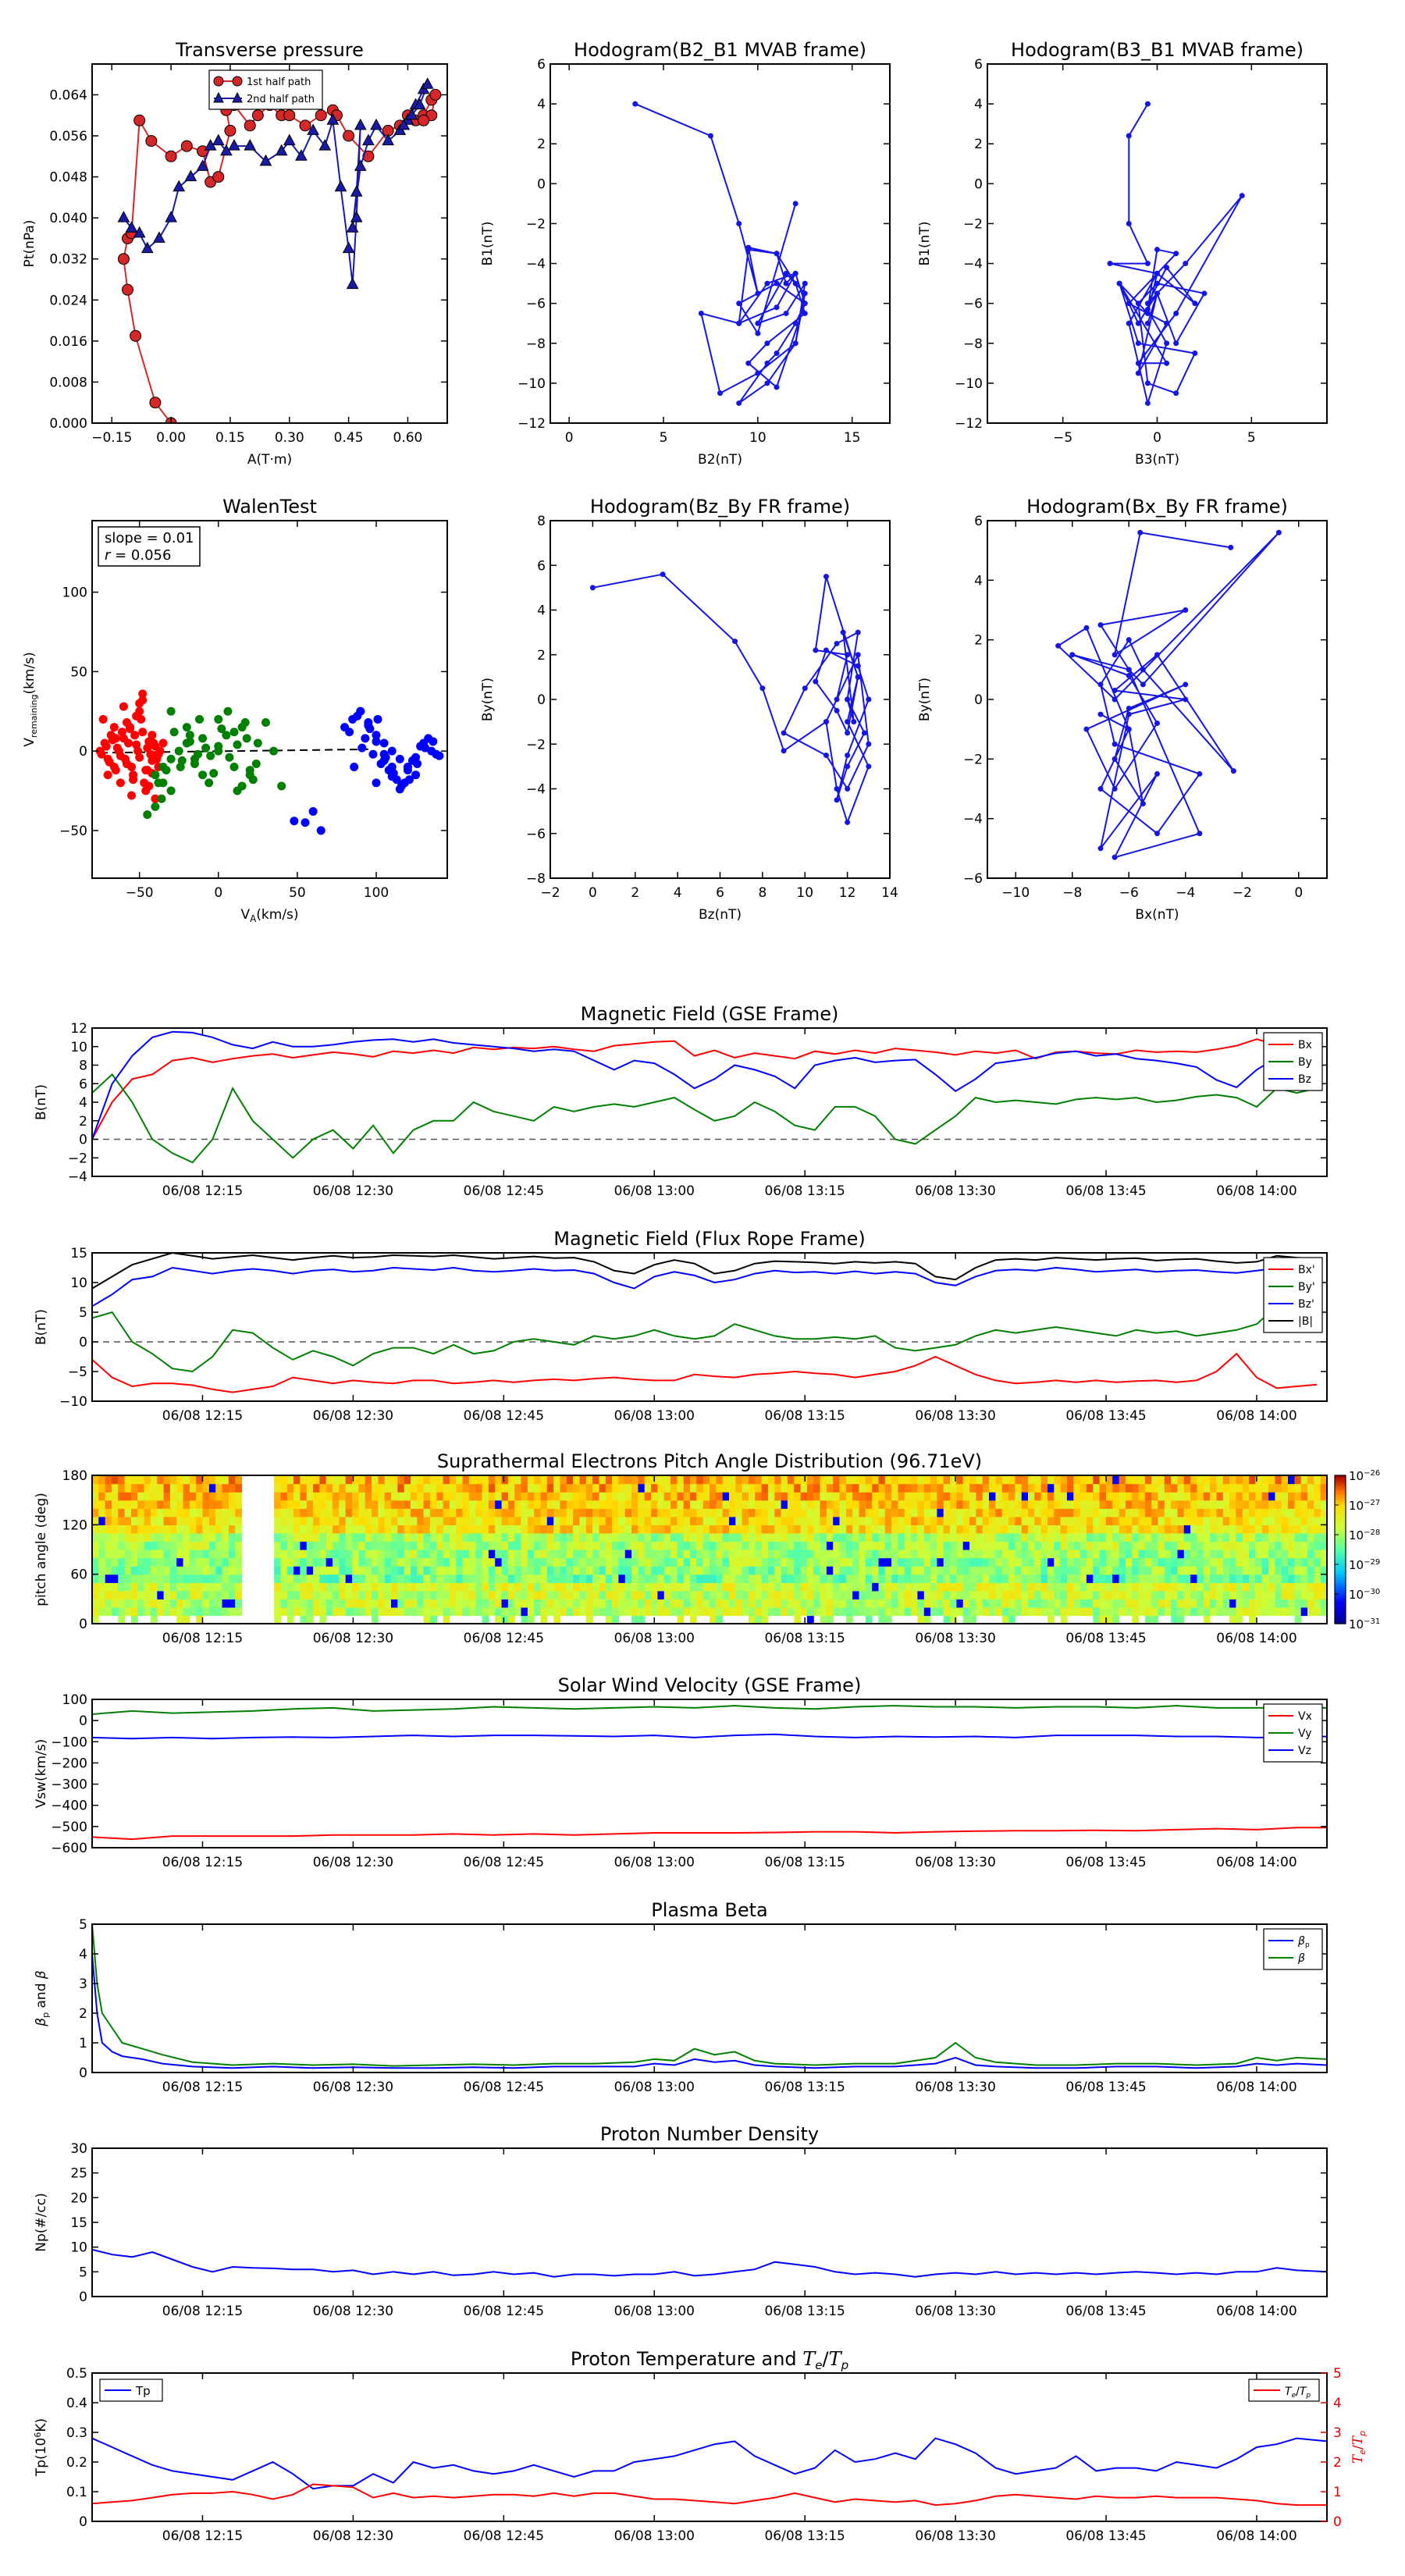  Describe the element at coordinates (973, 304) in the screenshot. I see `hodogram-b3-b1-ytick-label: −6` at that location.